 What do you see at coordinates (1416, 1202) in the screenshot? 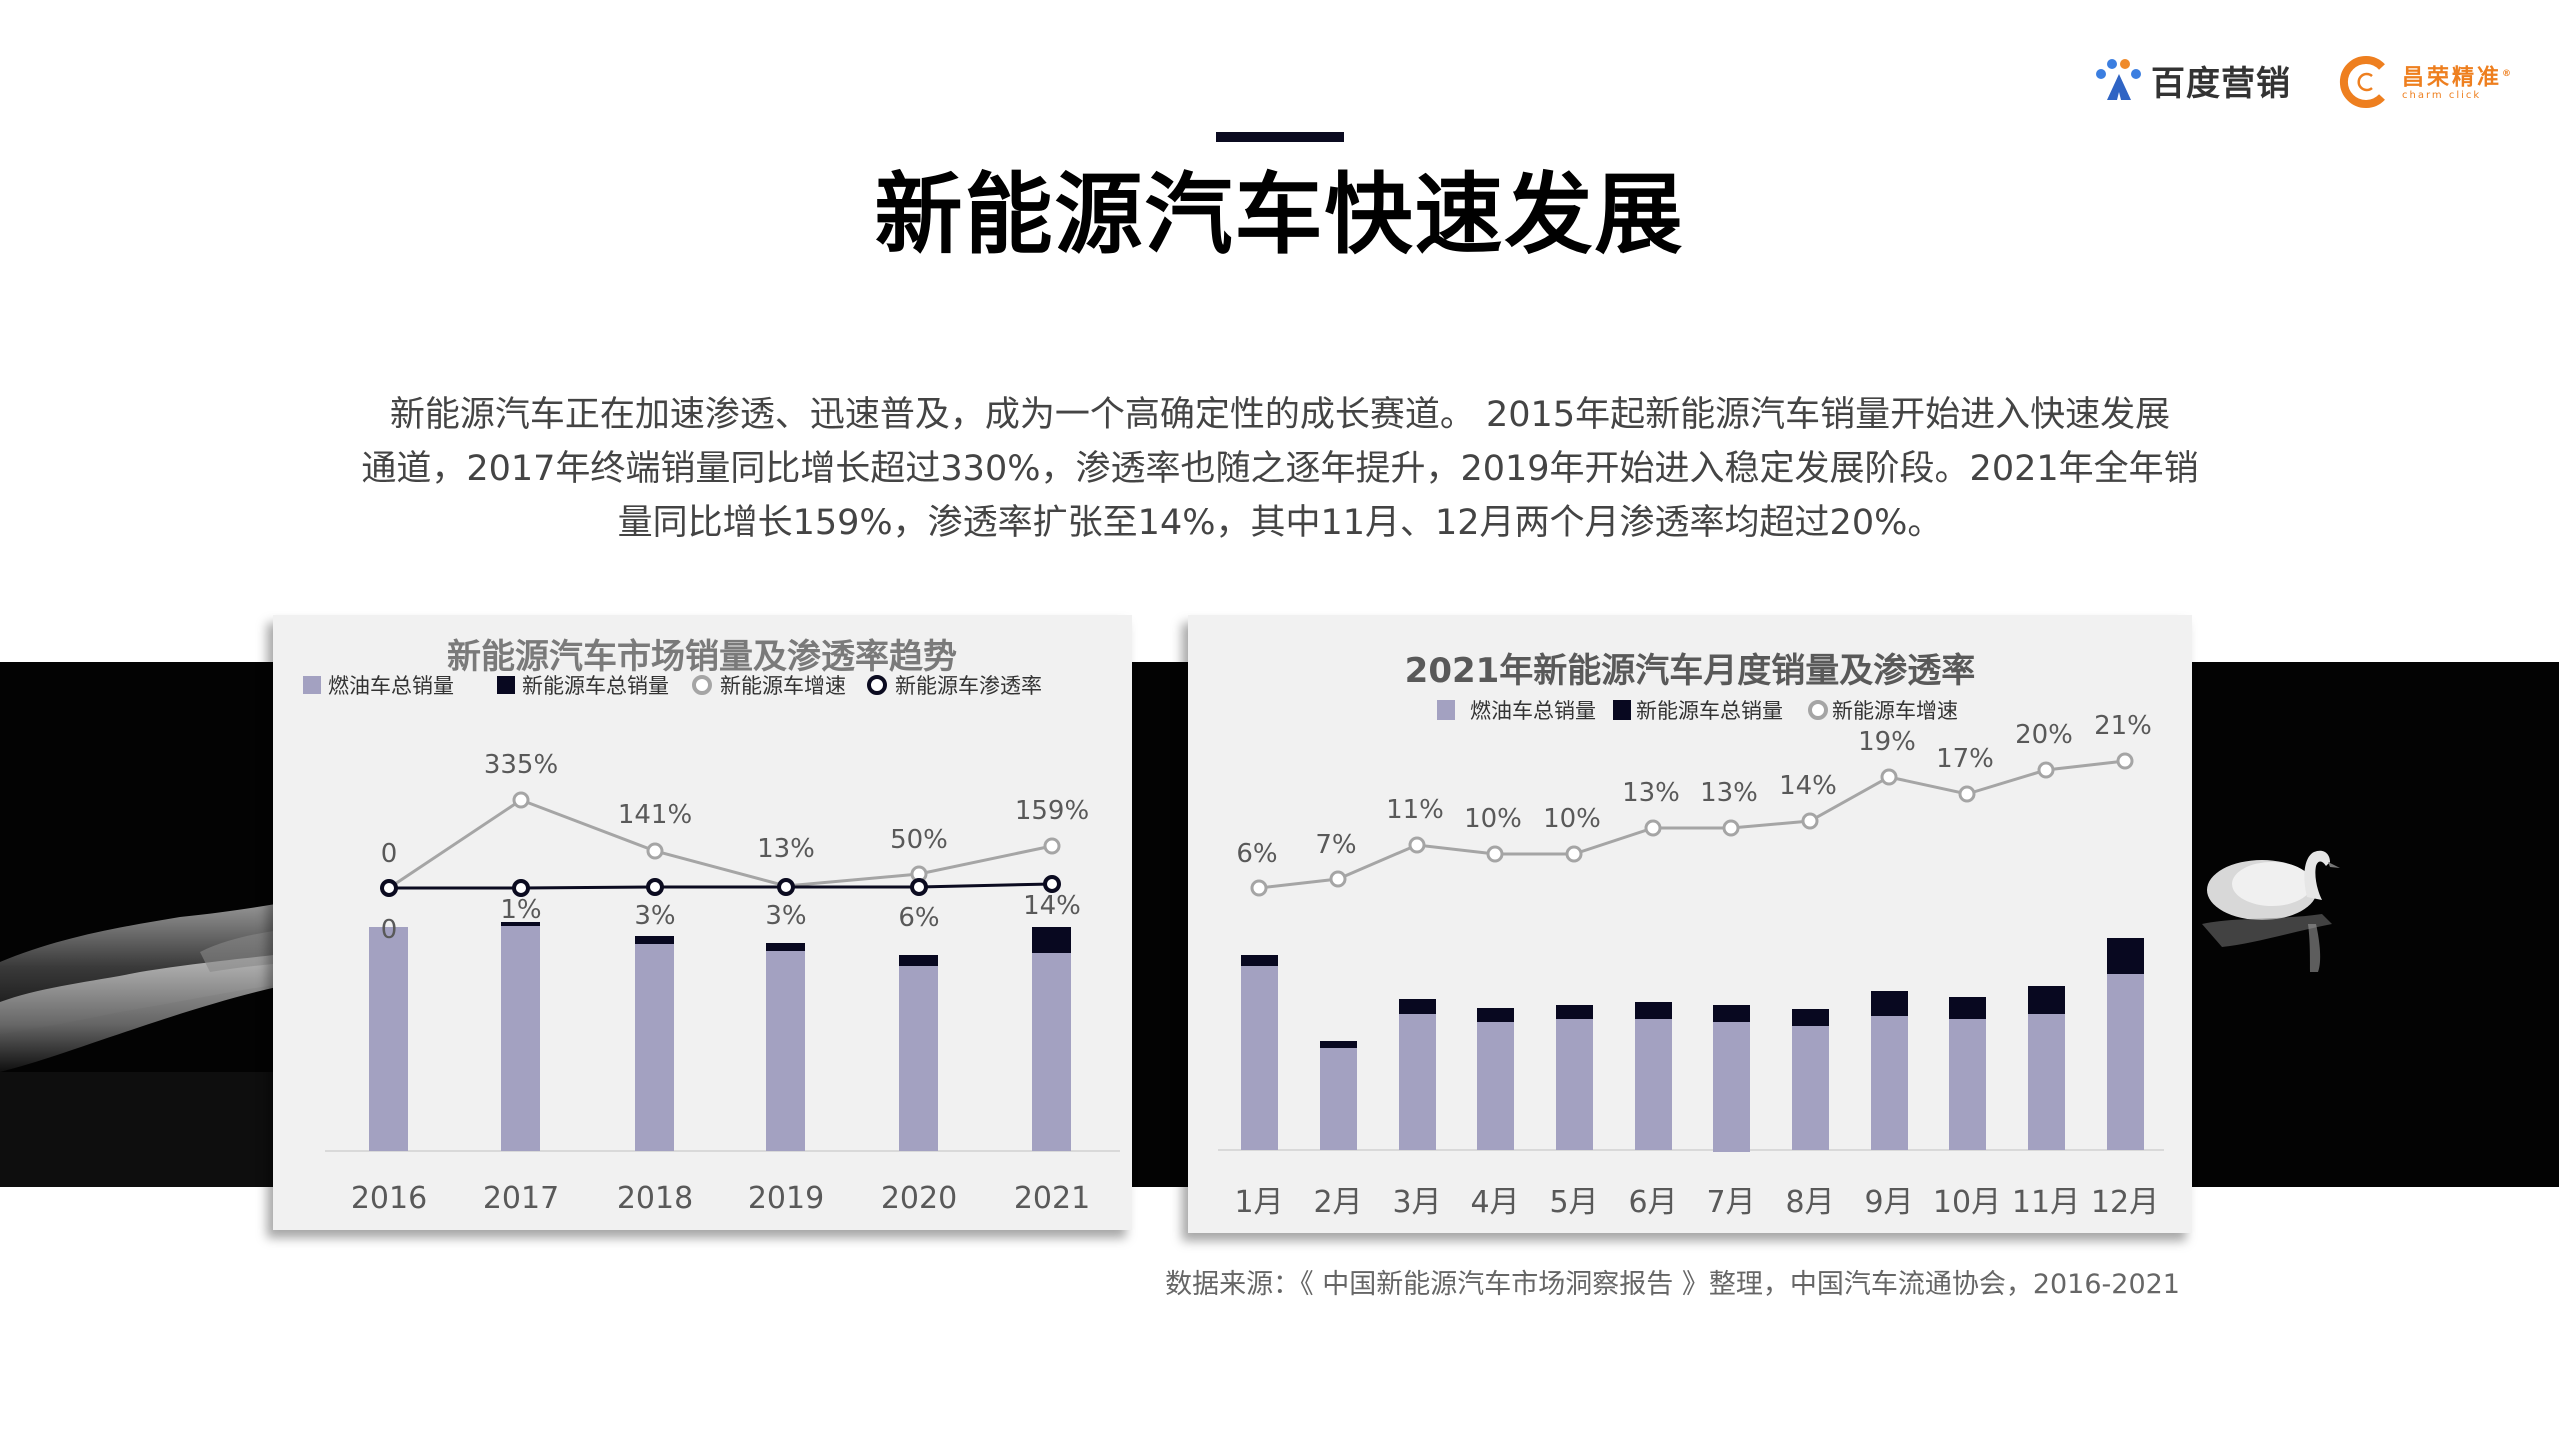
I see `x-tick-label: 3月` at bounding box center [1416, 1202].